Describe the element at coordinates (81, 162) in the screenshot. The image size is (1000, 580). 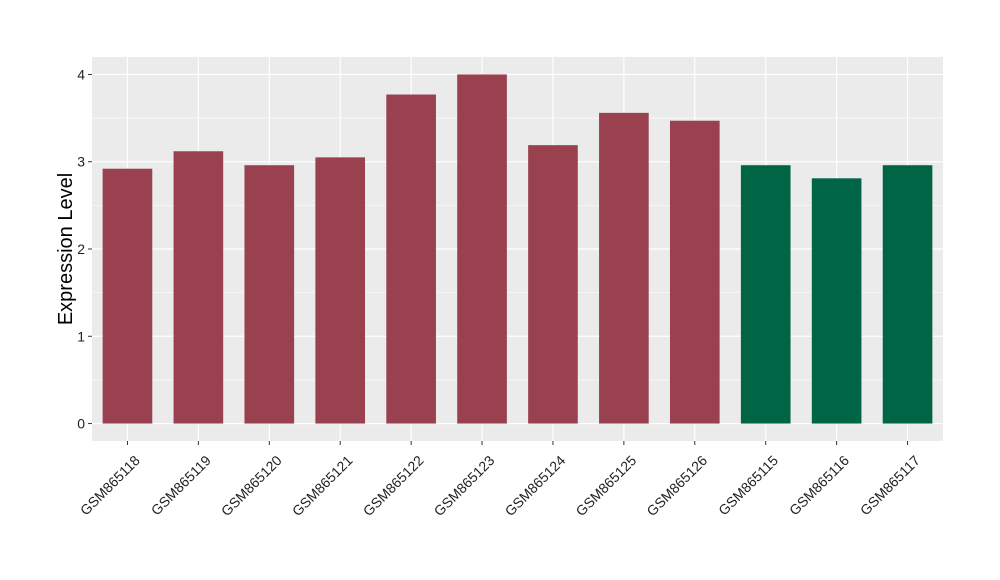
I see `y-tick-label: 3` at that location.